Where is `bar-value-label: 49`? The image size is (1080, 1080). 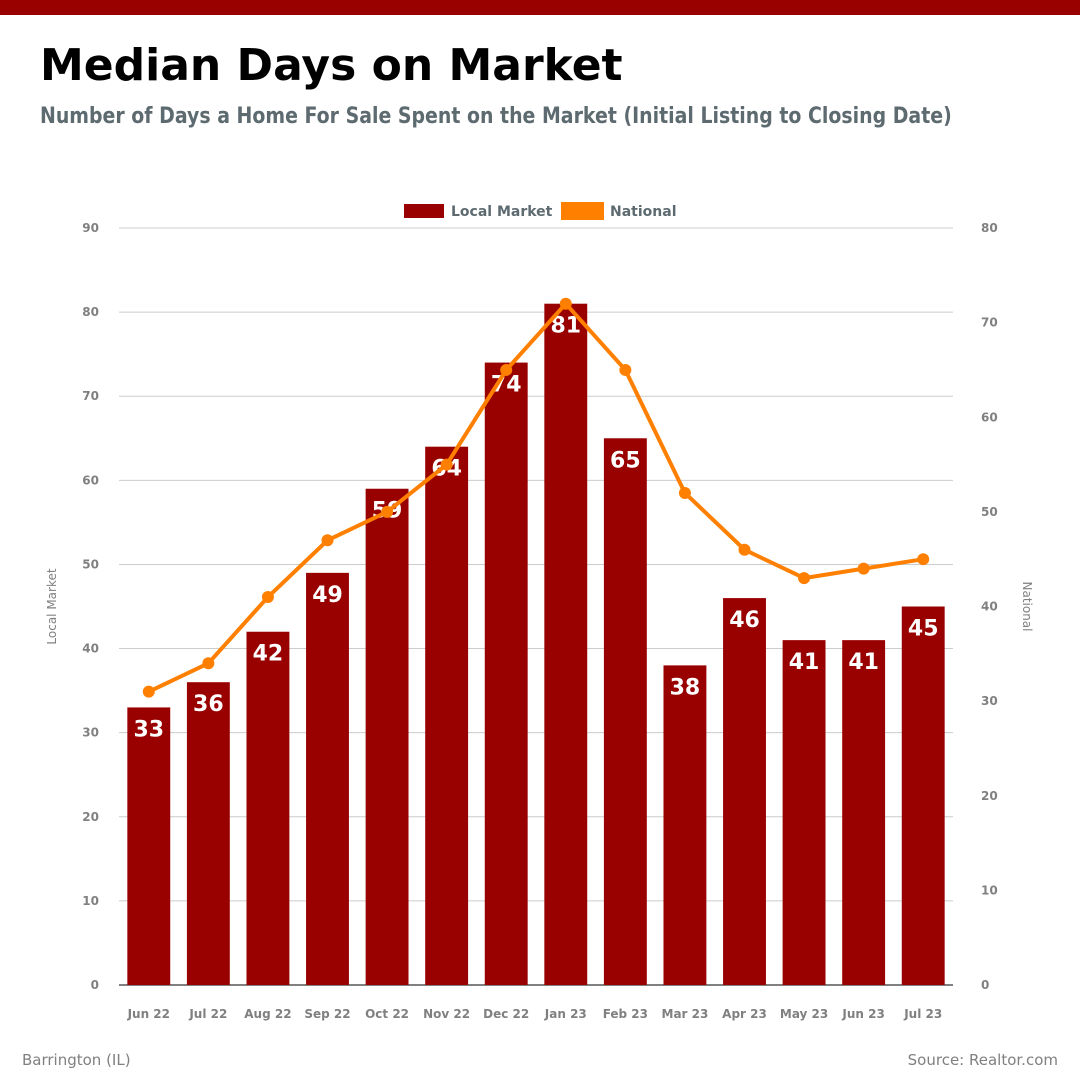
bar-value-label: 49 is located at coordinates (327, 595).